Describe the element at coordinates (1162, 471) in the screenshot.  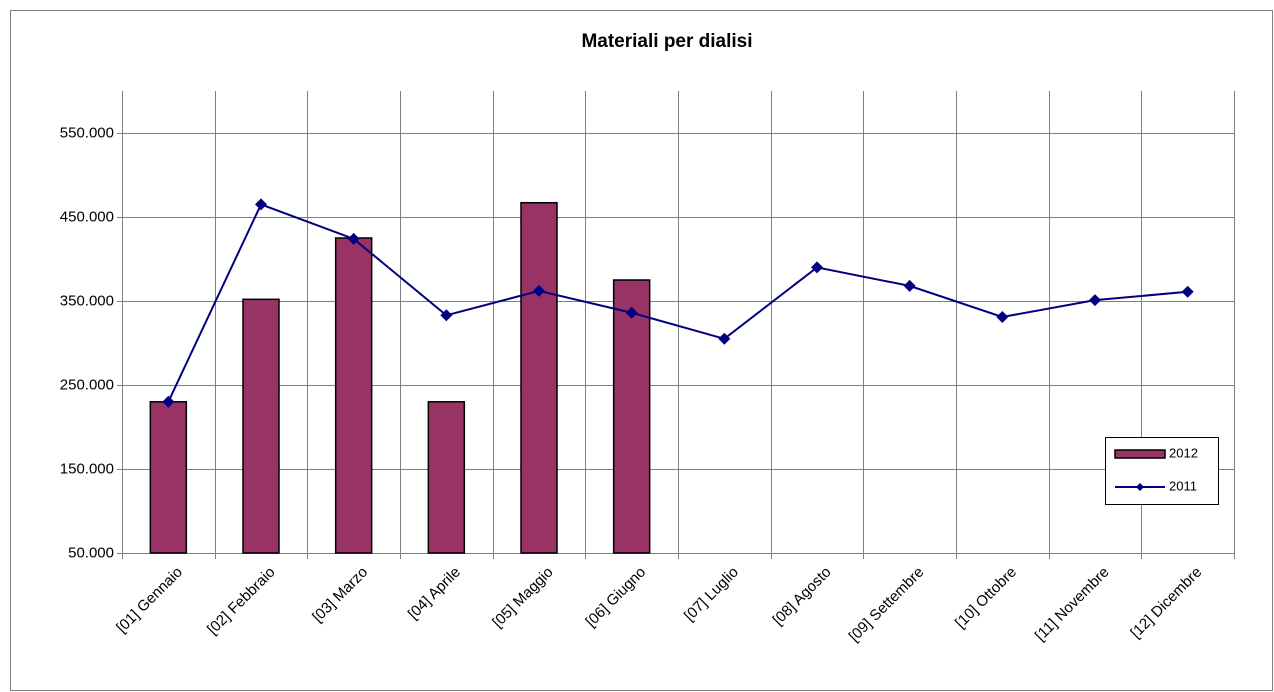
I see `legend-box` at that location.